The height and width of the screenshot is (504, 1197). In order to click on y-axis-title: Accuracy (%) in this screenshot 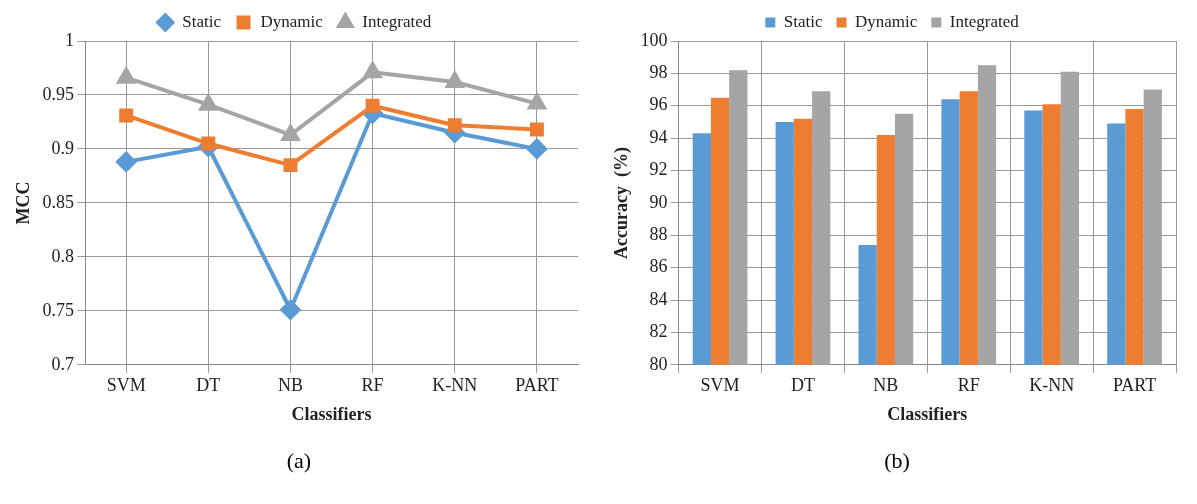, I will do `click(622, 202)`.